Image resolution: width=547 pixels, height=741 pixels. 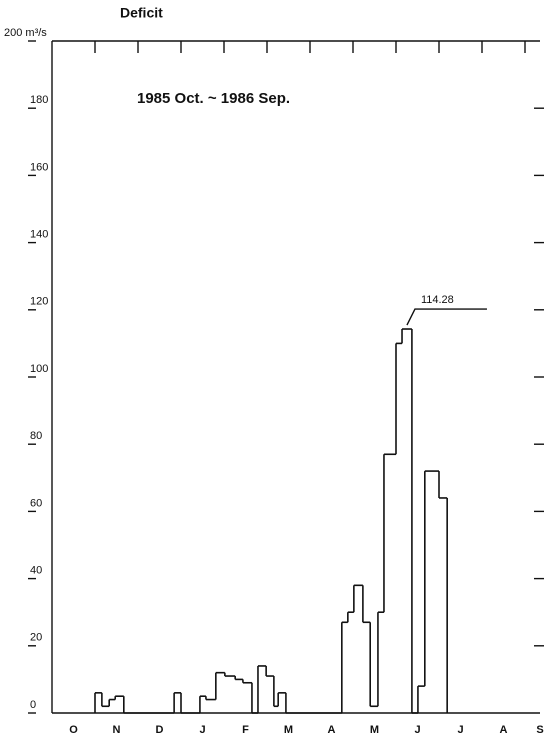 What do you see at coordinates (437, 300) in the screenshot?
I see `data-label: 114.28` at bounding box center [437, 300].